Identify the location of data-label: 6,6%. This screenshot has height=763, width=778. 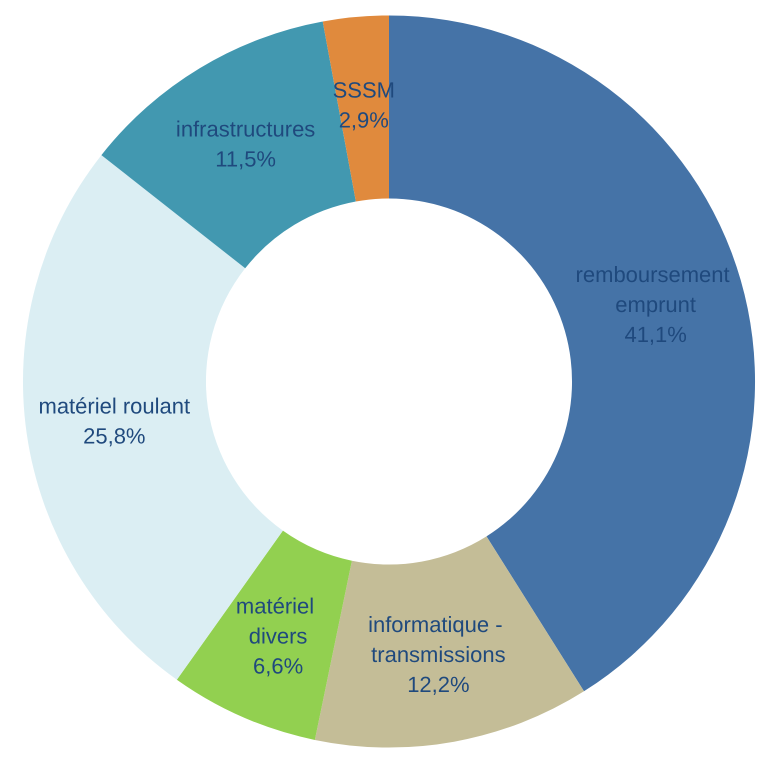
(278, 665).